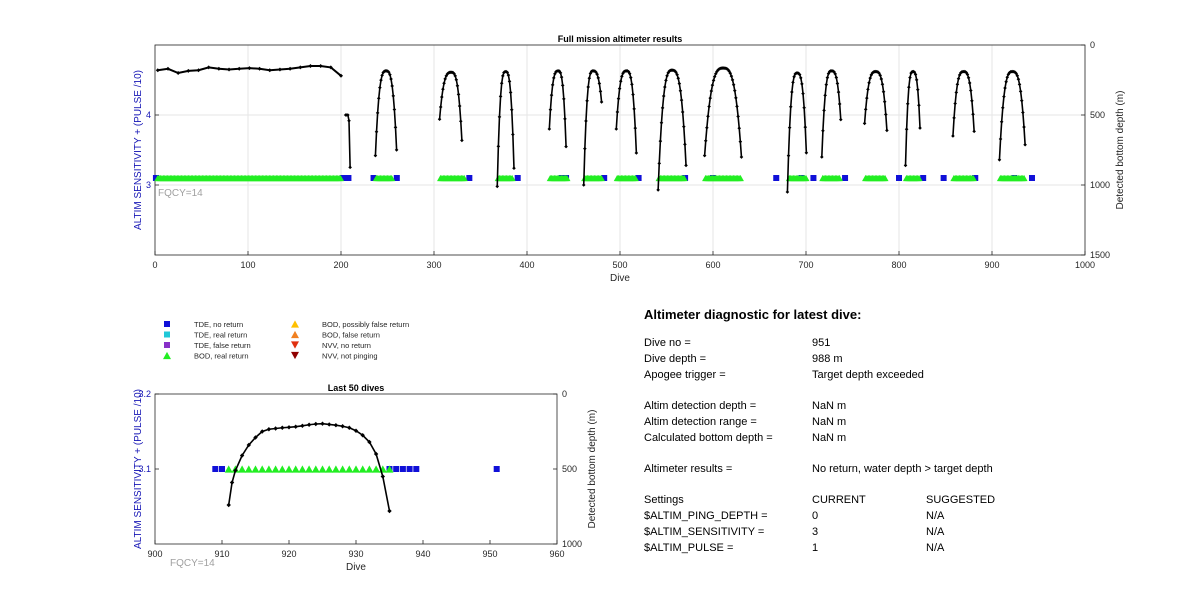 Image resolution: width=1200 pixels, height=611 pixels. What do you see at coordinates (752, 359) in the screenshot?
I see `dive-depth-row: Dive depth = 988 m` at bounding box center [752, 359].